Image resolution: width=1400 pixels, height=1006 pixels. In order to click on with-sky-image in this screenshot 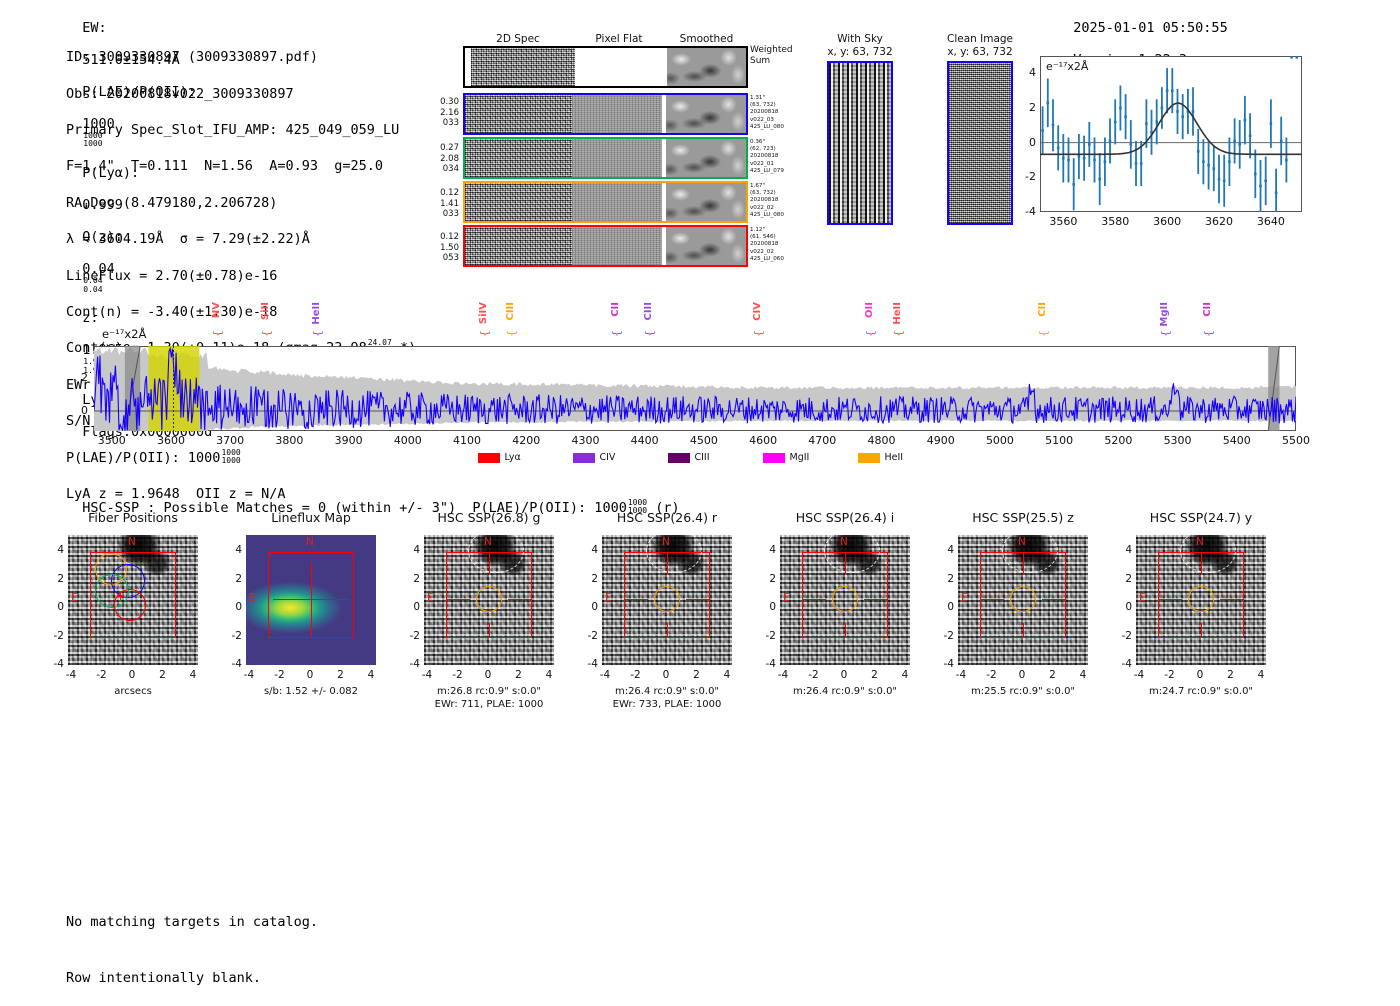, I will do `click(860, 143)`.